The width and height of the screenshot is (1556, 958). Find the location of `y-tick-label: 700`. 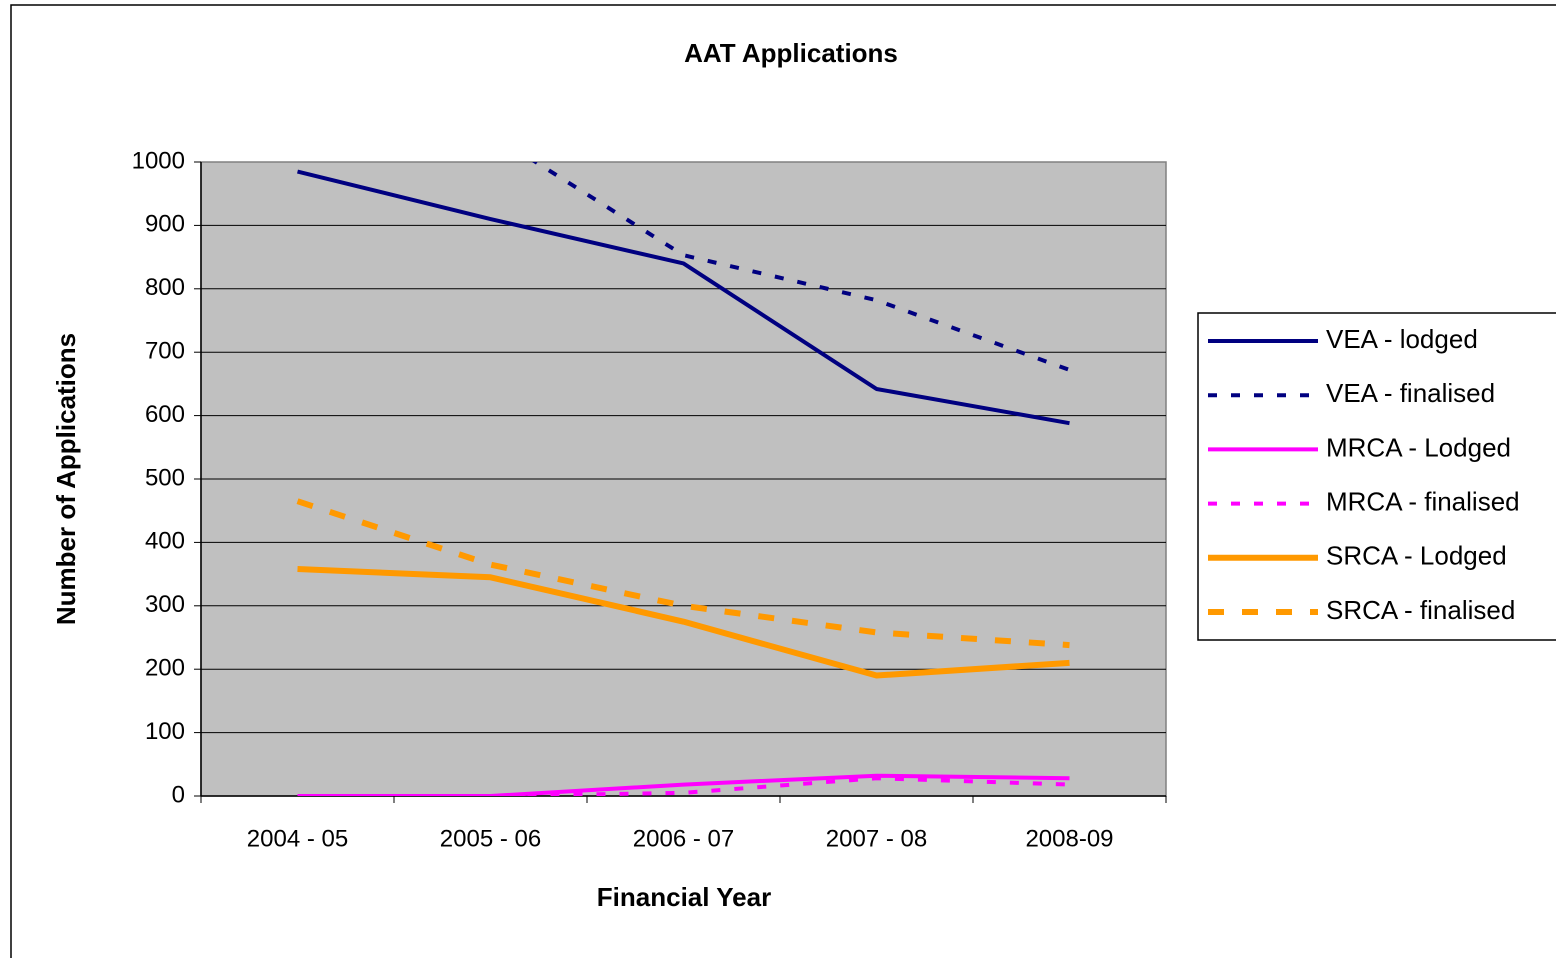

y-tick-label: 700 is located at coordinates (165, 351).